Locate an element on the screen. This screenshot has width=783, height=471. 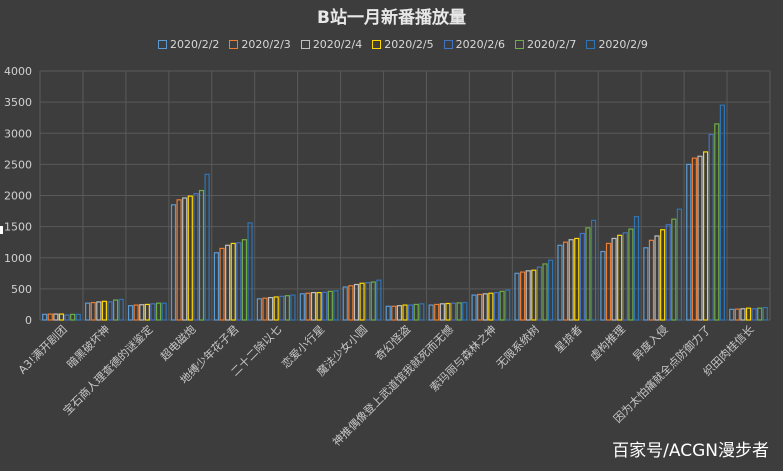
y-tick-label: 4000 is located at coordinates (18, 71).